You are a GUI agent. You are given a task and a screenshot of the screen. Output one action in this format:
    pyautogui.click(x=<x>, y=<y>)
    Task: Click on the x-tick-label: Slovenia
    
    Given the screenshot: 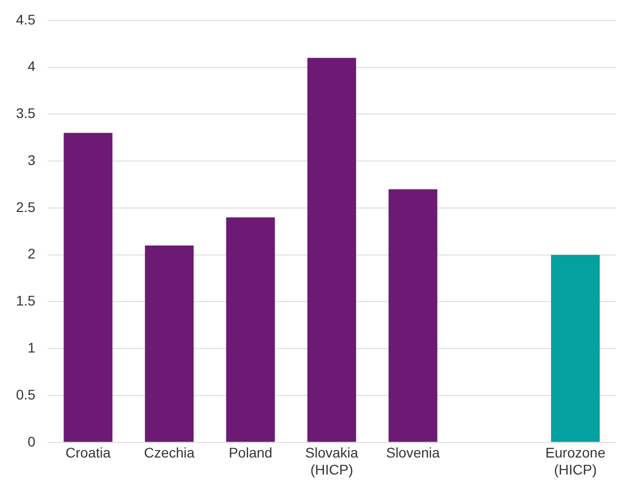 What is the action you would take?
    pyautogui.click(x=413, y=452)
    